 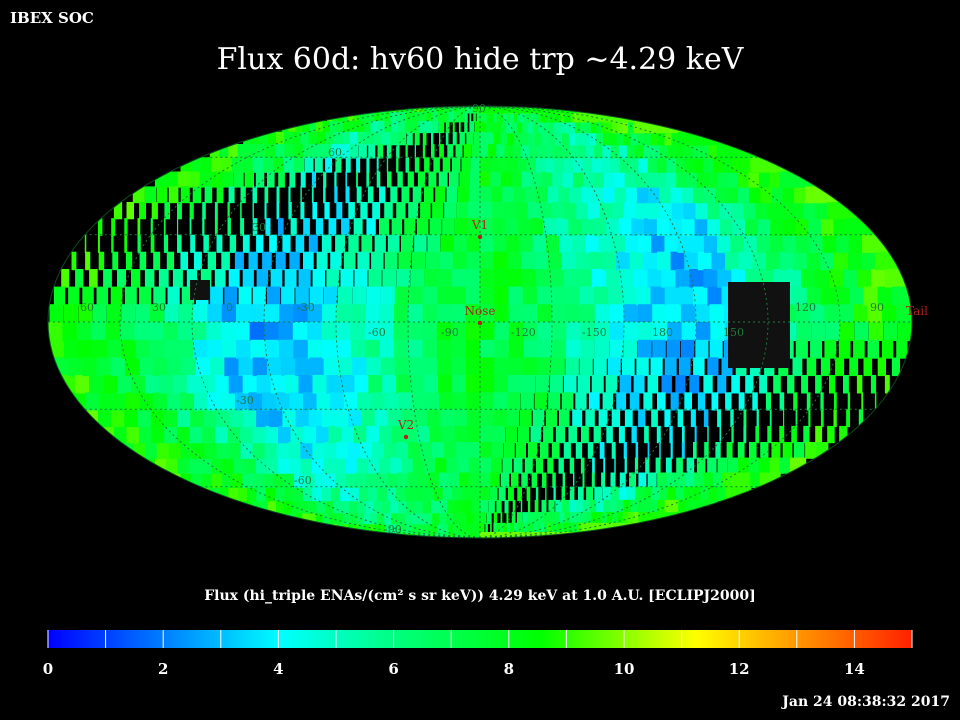 What do you see at coordinates (877, 307) in the screenshot?
I see `longitude-label: 90` at bounding box center [877, 307].